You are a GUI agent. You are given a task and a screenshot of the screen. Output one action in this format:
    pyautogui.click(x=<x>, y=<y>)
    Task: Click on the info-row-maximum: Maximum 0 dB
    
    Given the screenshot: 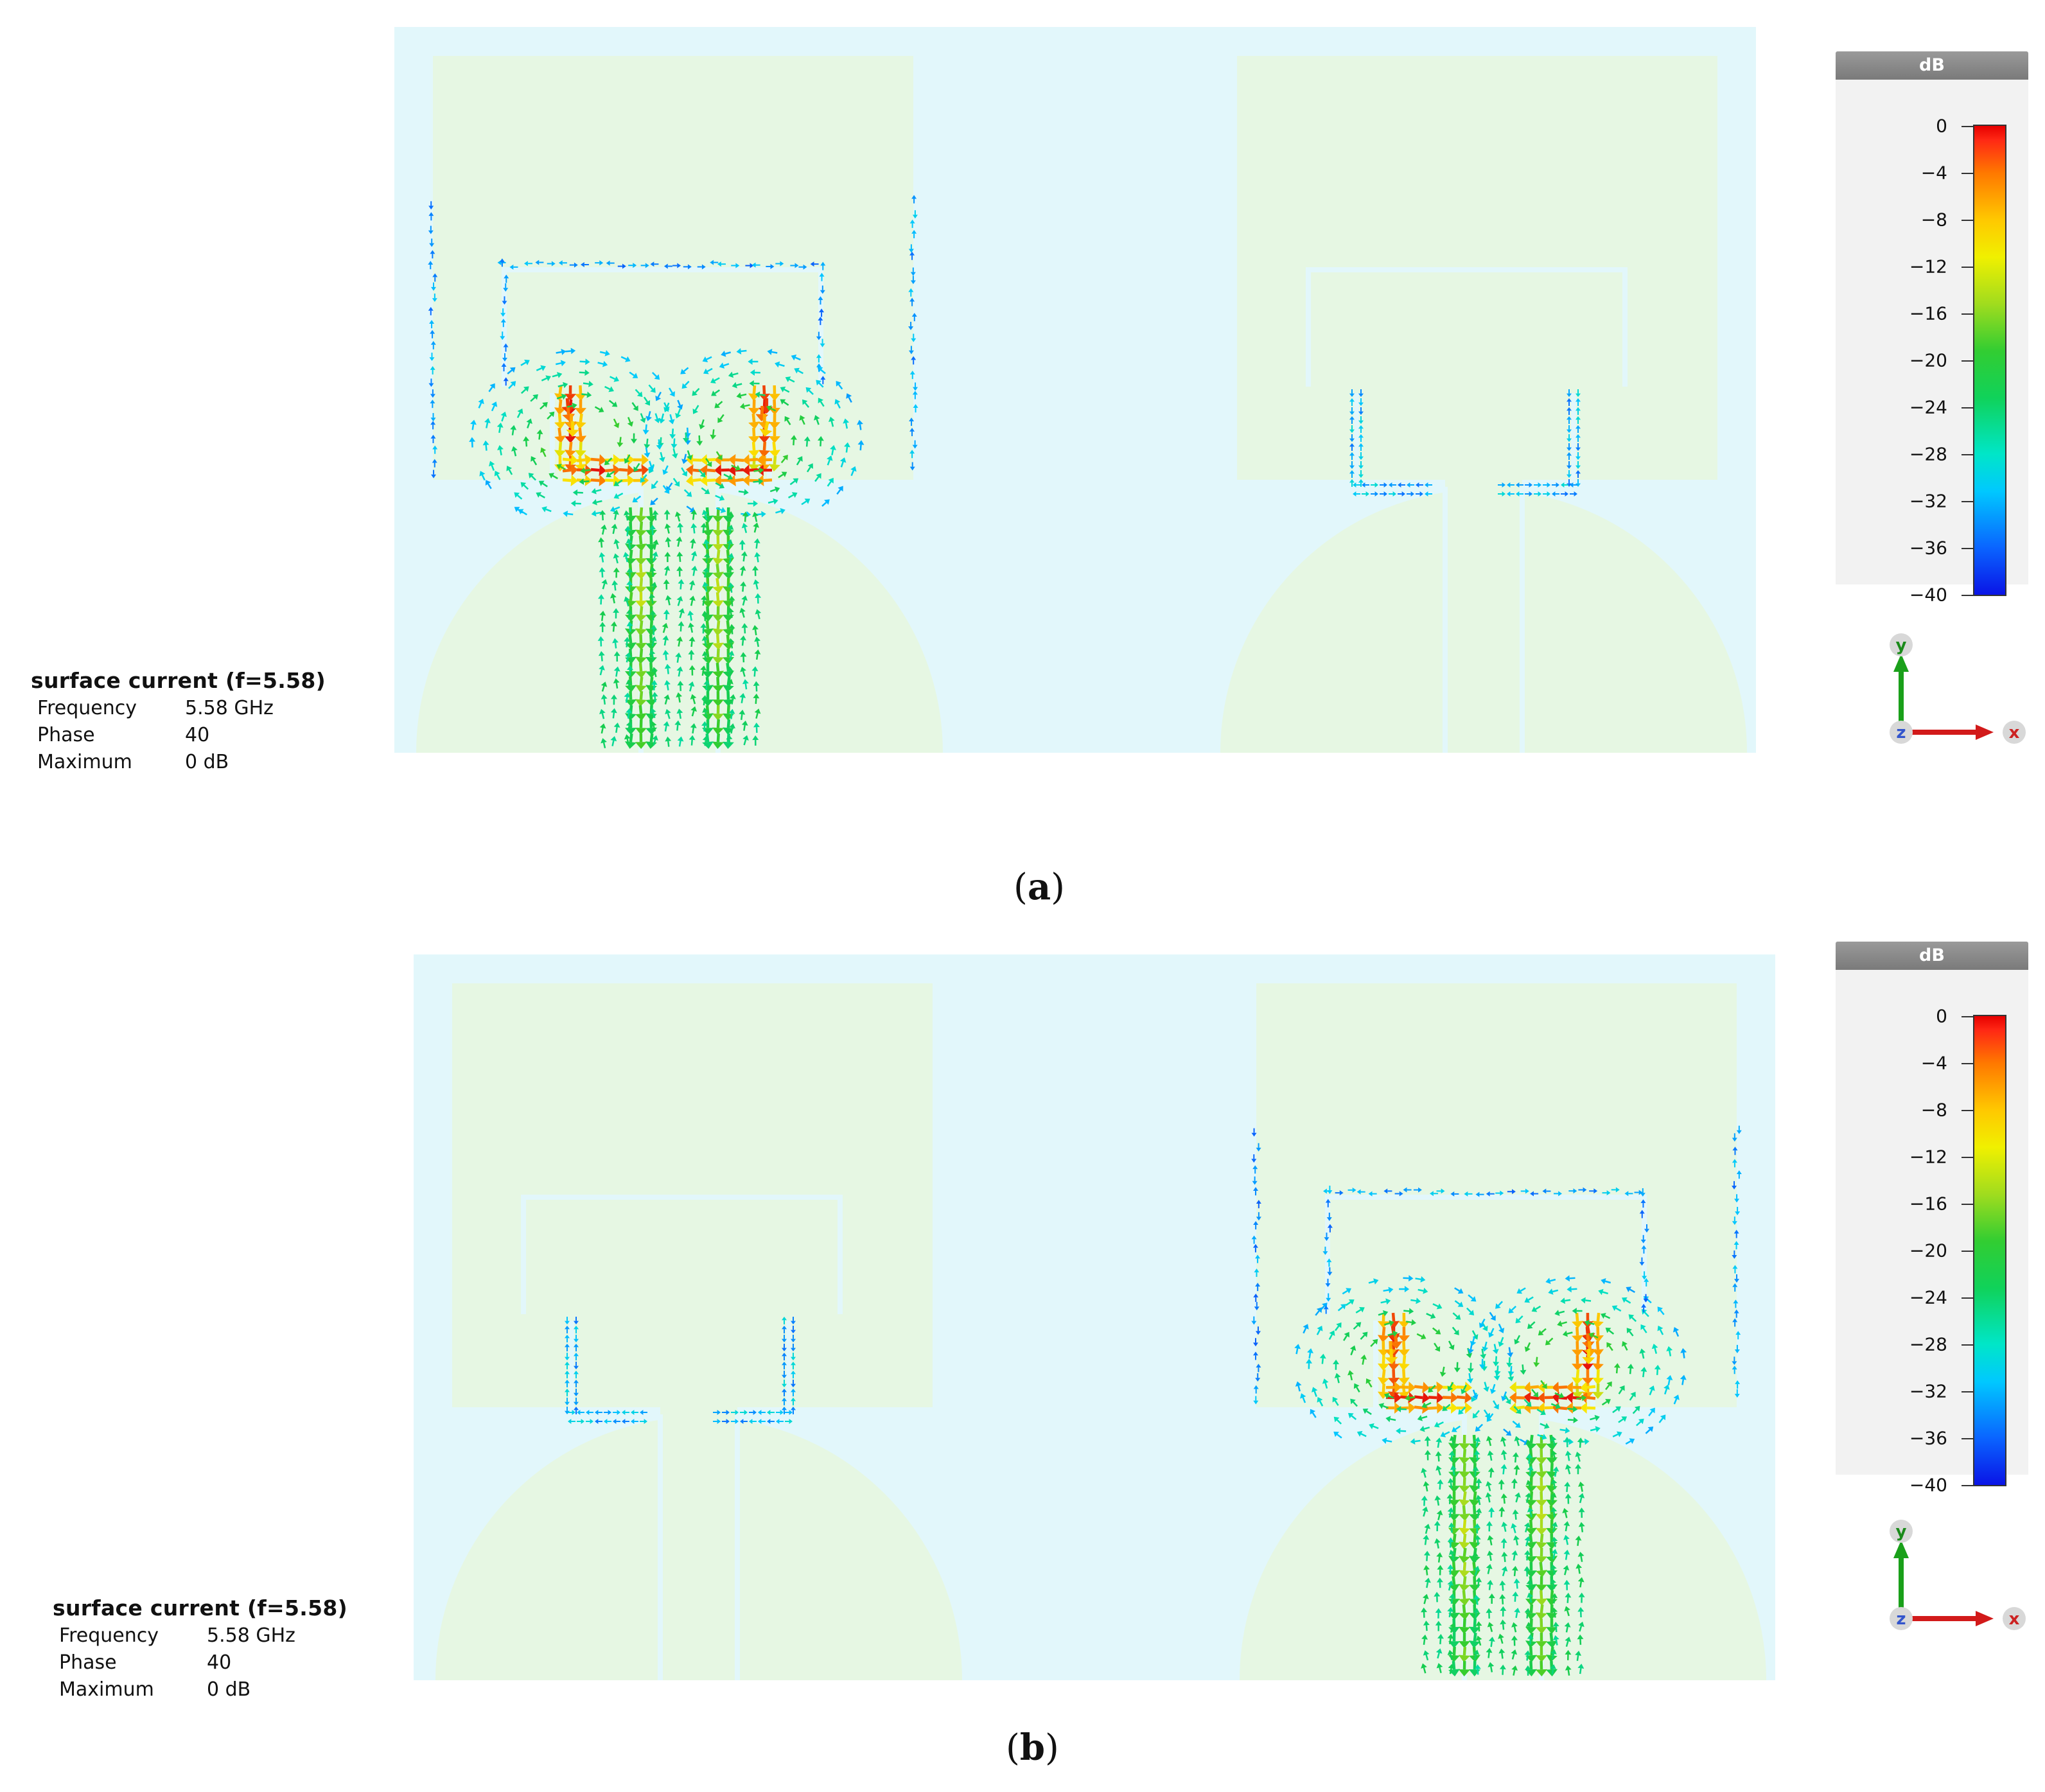 What is the action you would take?
    pyautogui.click(x=200, y=1689)
    